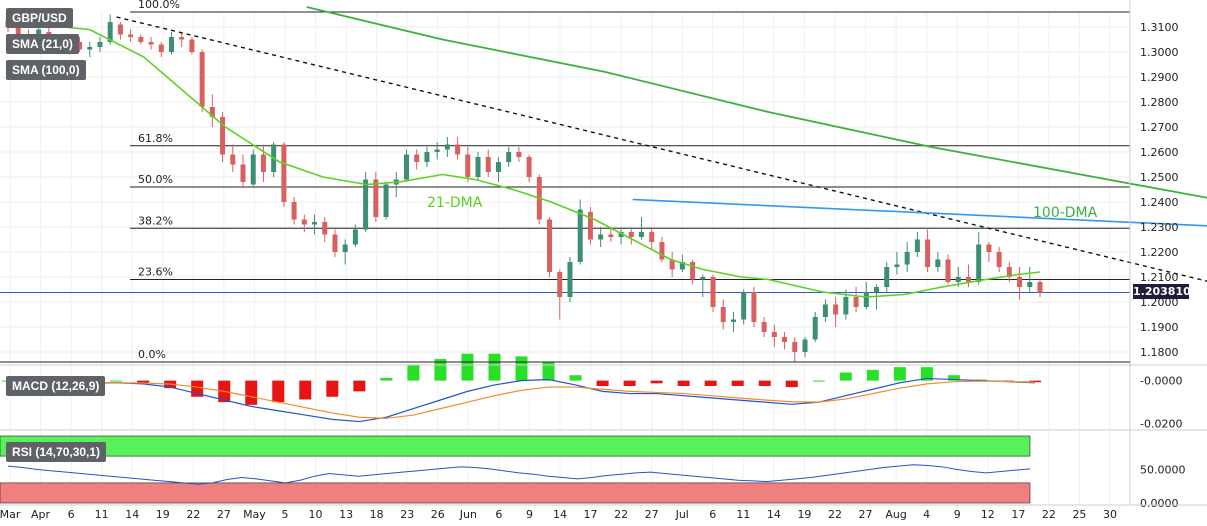 This screenshot has height=526, width=1207. Describe the element at coordinates (1079, 514) in the screenshot. I see `x-tick-label: 25` at that location.